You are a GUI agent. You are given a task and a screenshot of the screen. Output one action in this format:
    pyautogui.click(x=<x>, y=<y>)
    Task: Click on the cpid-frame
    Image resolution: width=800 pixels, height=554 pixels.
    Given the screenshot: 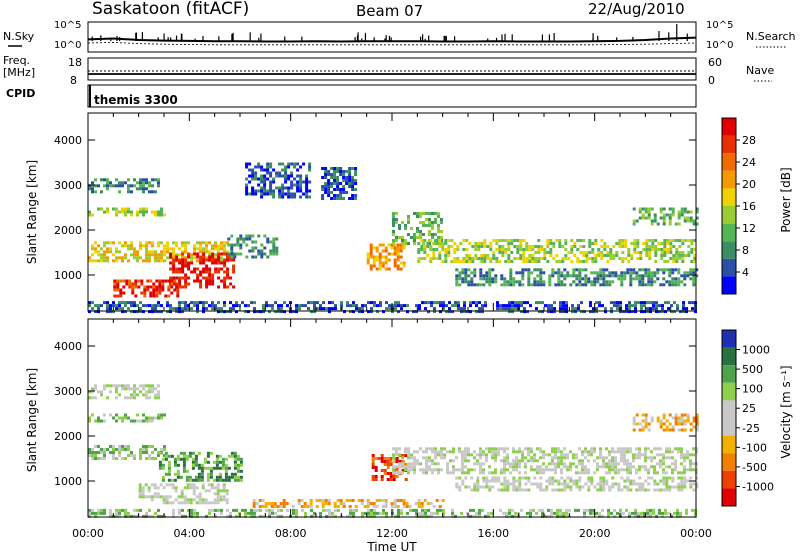 What is the action you would take?
    pyautogui.click(x=392, y=96)
    